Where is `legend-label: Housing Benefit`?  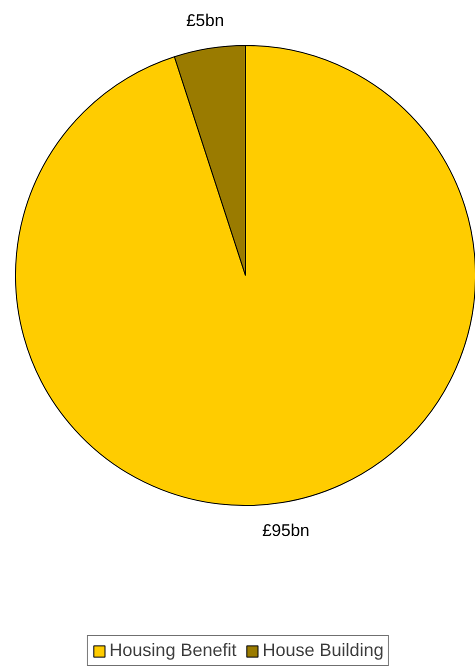 legend-label: Housing Benefit is located at coordinates (173, 650).